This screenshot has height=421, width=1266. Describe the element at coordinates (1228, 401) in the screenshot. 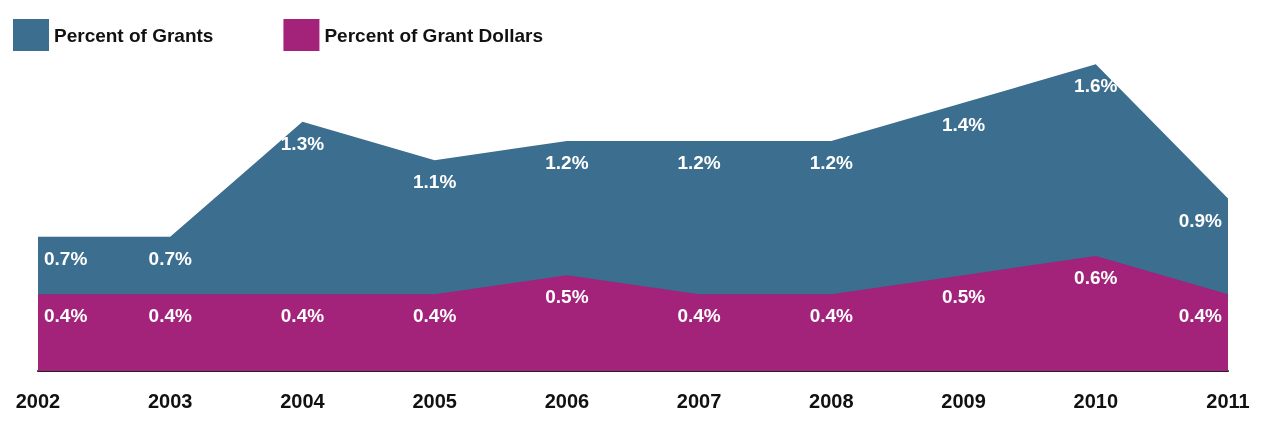

I see `x-tick-label: 2011` at that location.